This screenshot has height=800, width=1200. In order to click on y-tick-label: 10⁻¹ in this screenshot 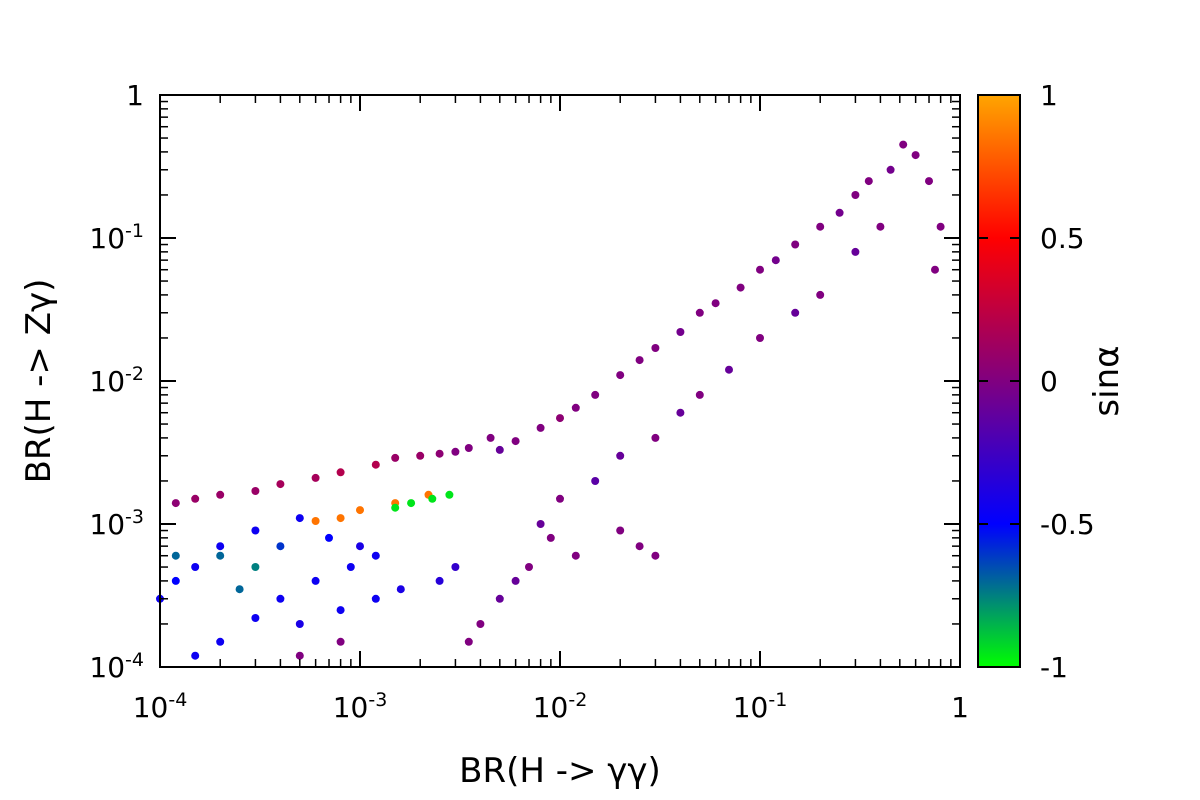, I will do `click(116, 237)`.